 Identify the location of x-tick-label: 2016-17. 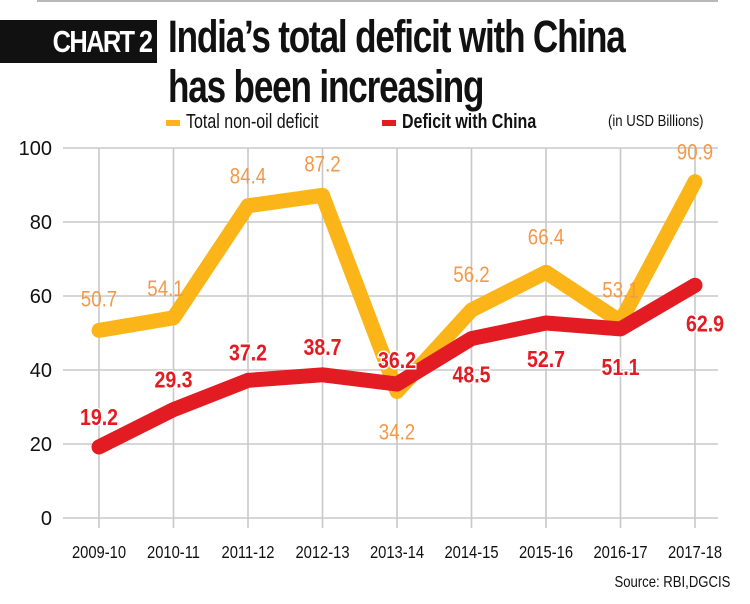
(620, 553).